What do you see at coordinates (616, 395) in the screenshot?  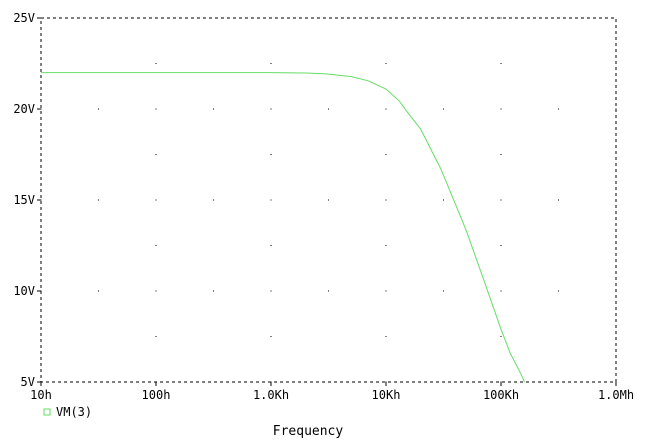 I see `x-tick-label: 1.0Mh` at bounding box center [616, 395].